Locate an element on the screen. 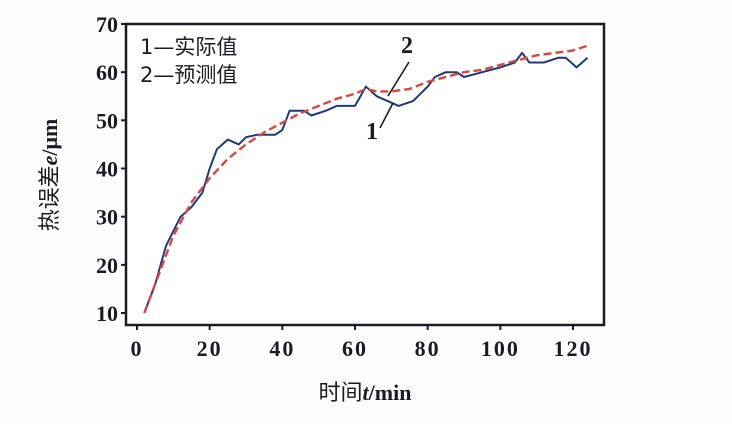 The height and width of the screenshot is (424, 732). y-tick-label: 60 is located at coordinates (107, 72).